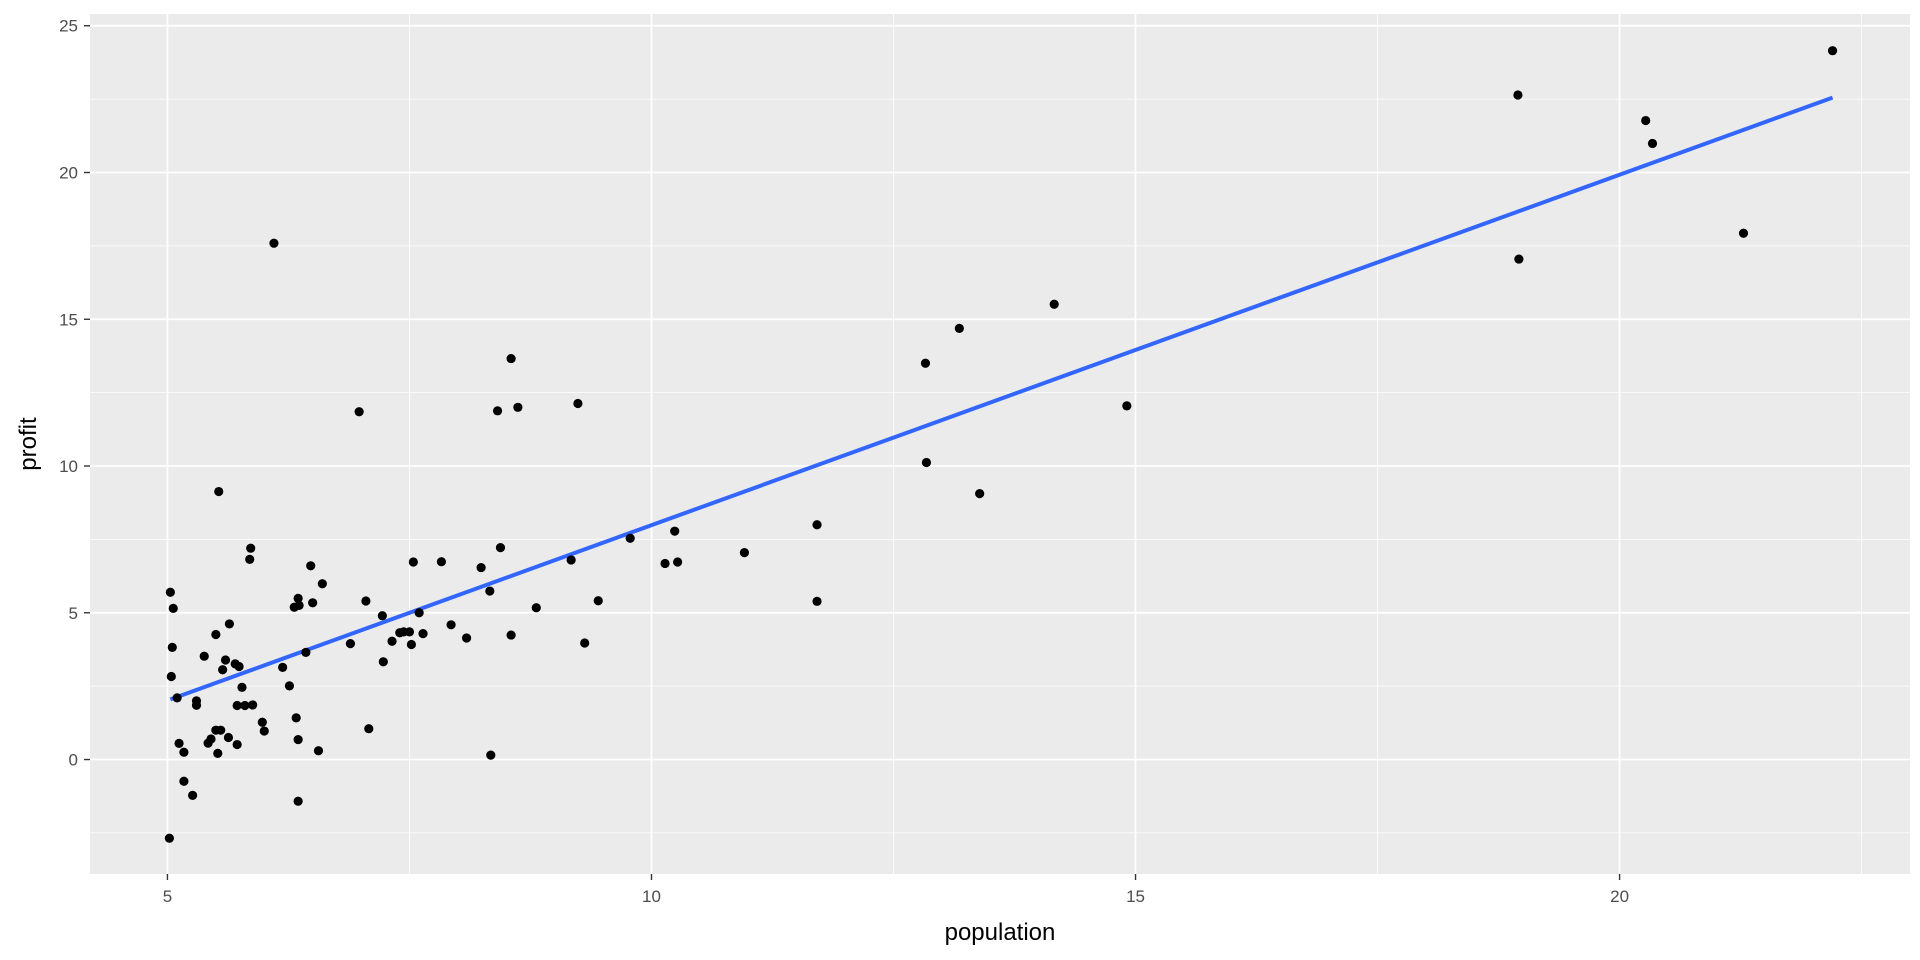  Describe the element at coordinates (68, 26) in the screenshot. I see `y-tick-label: 25` at that location.